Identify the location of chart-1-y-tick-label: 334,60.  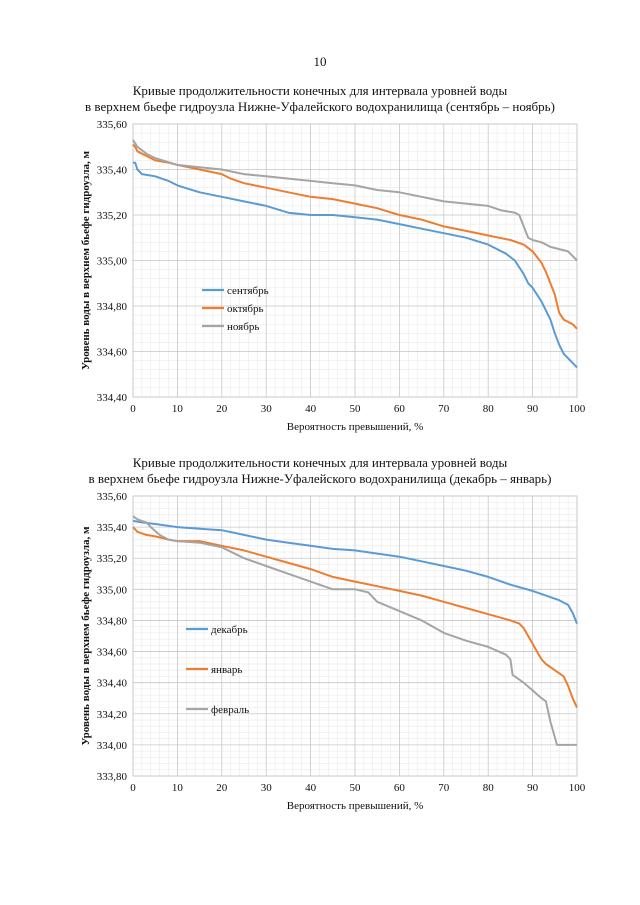
(112, 353).